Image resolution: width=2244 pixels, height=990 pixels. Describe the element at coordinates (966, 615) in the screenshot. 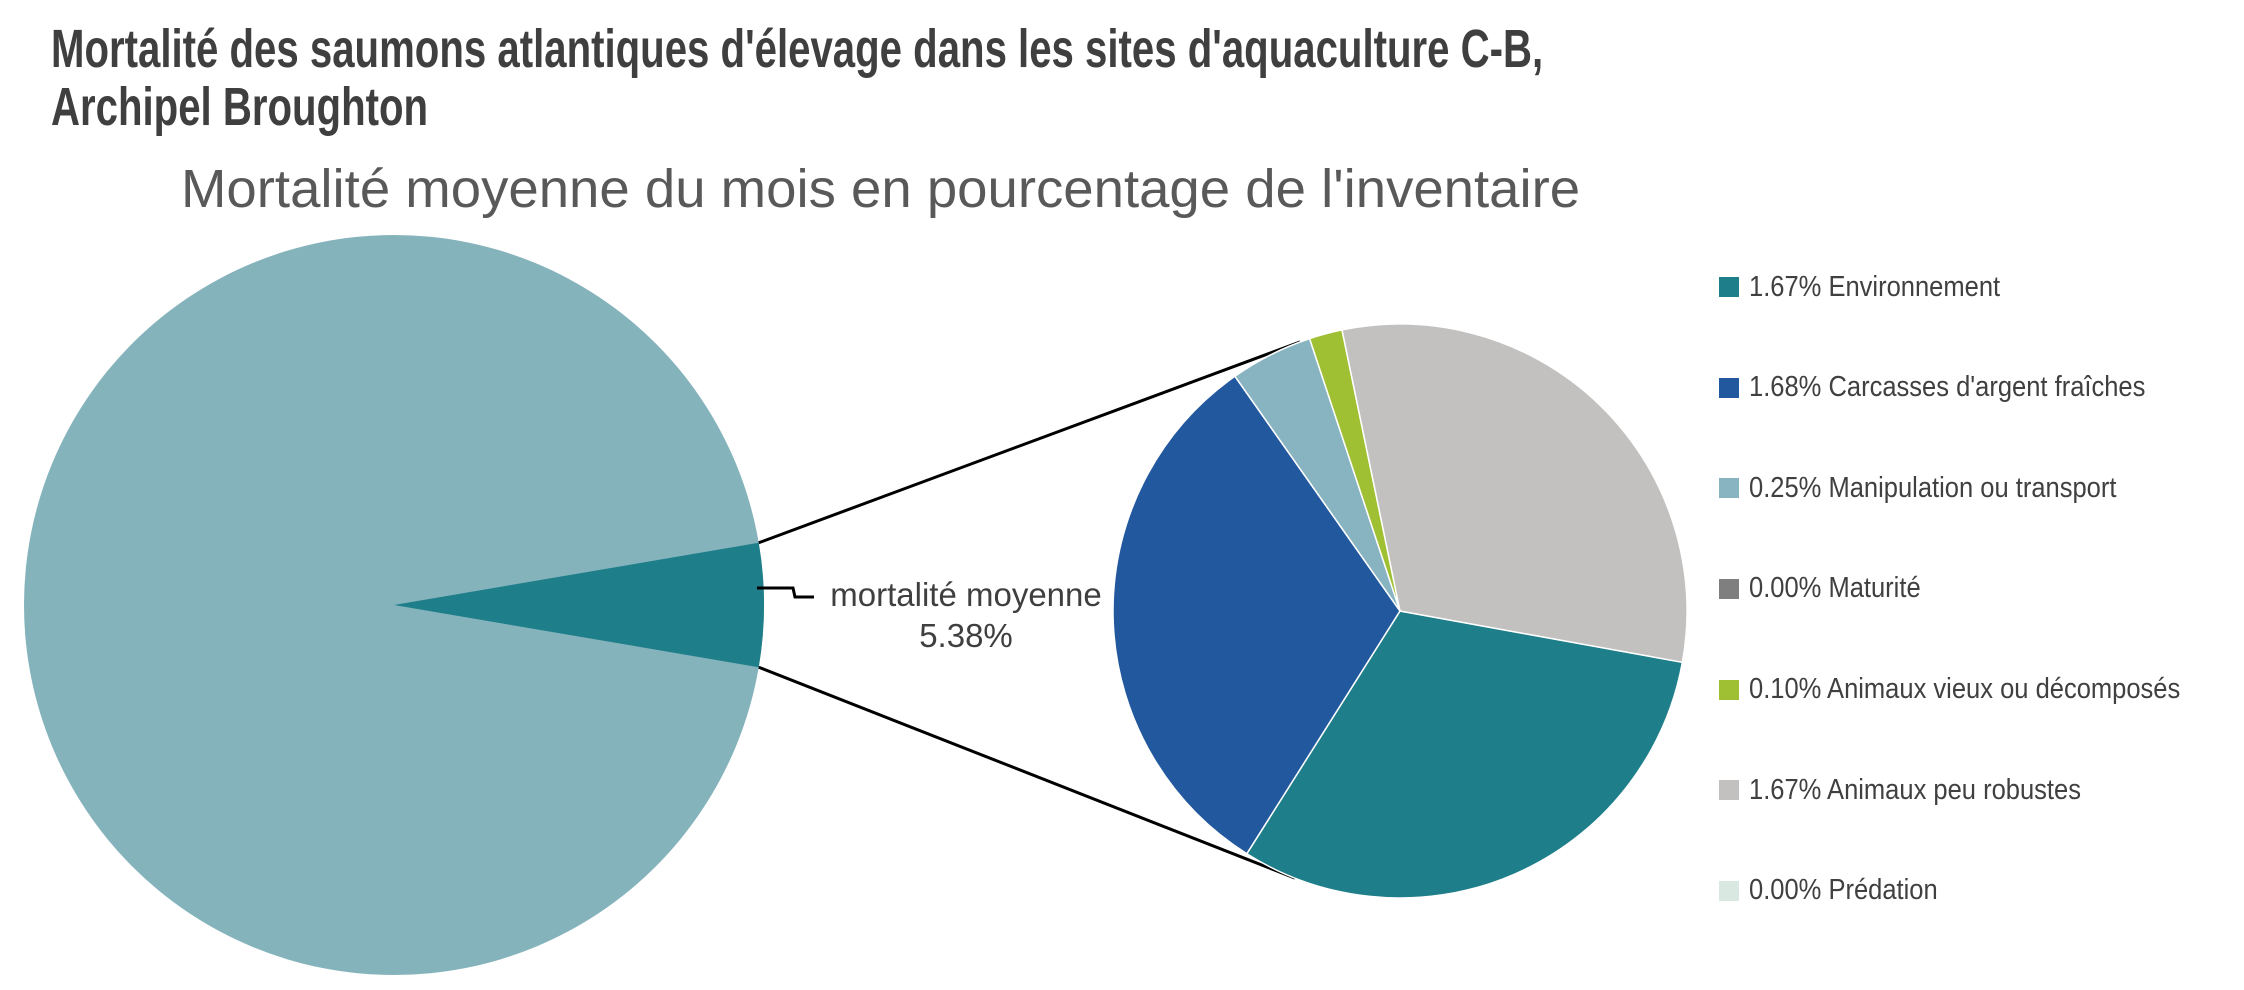

I see `callout-label: mortalité moyenne 5.38%` at that location.